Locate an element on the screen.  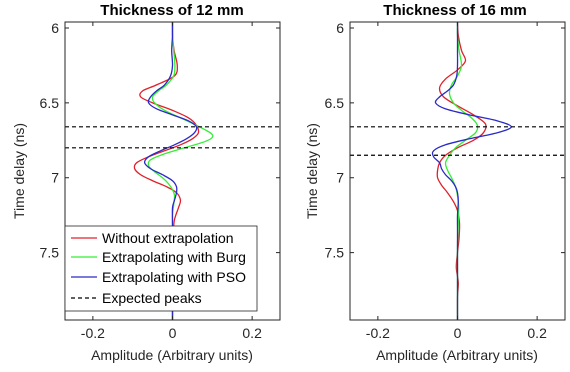
legend-entry-pso: Extrapolating with PSO is located at coordinates (158, 277).